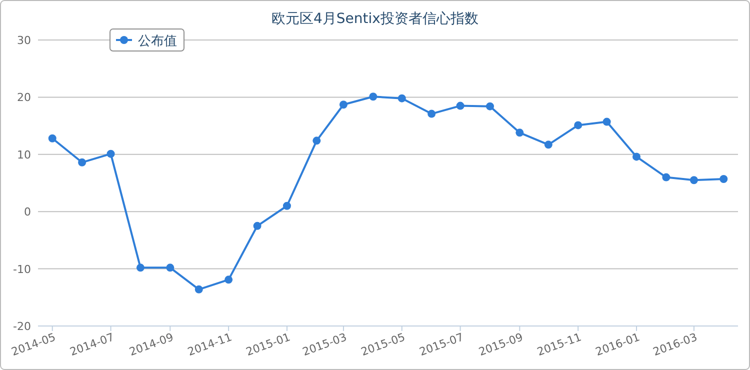  Describe the element at coordinates (24, 97) in the screenshot. I see `y-tick-label: 20` at that location.